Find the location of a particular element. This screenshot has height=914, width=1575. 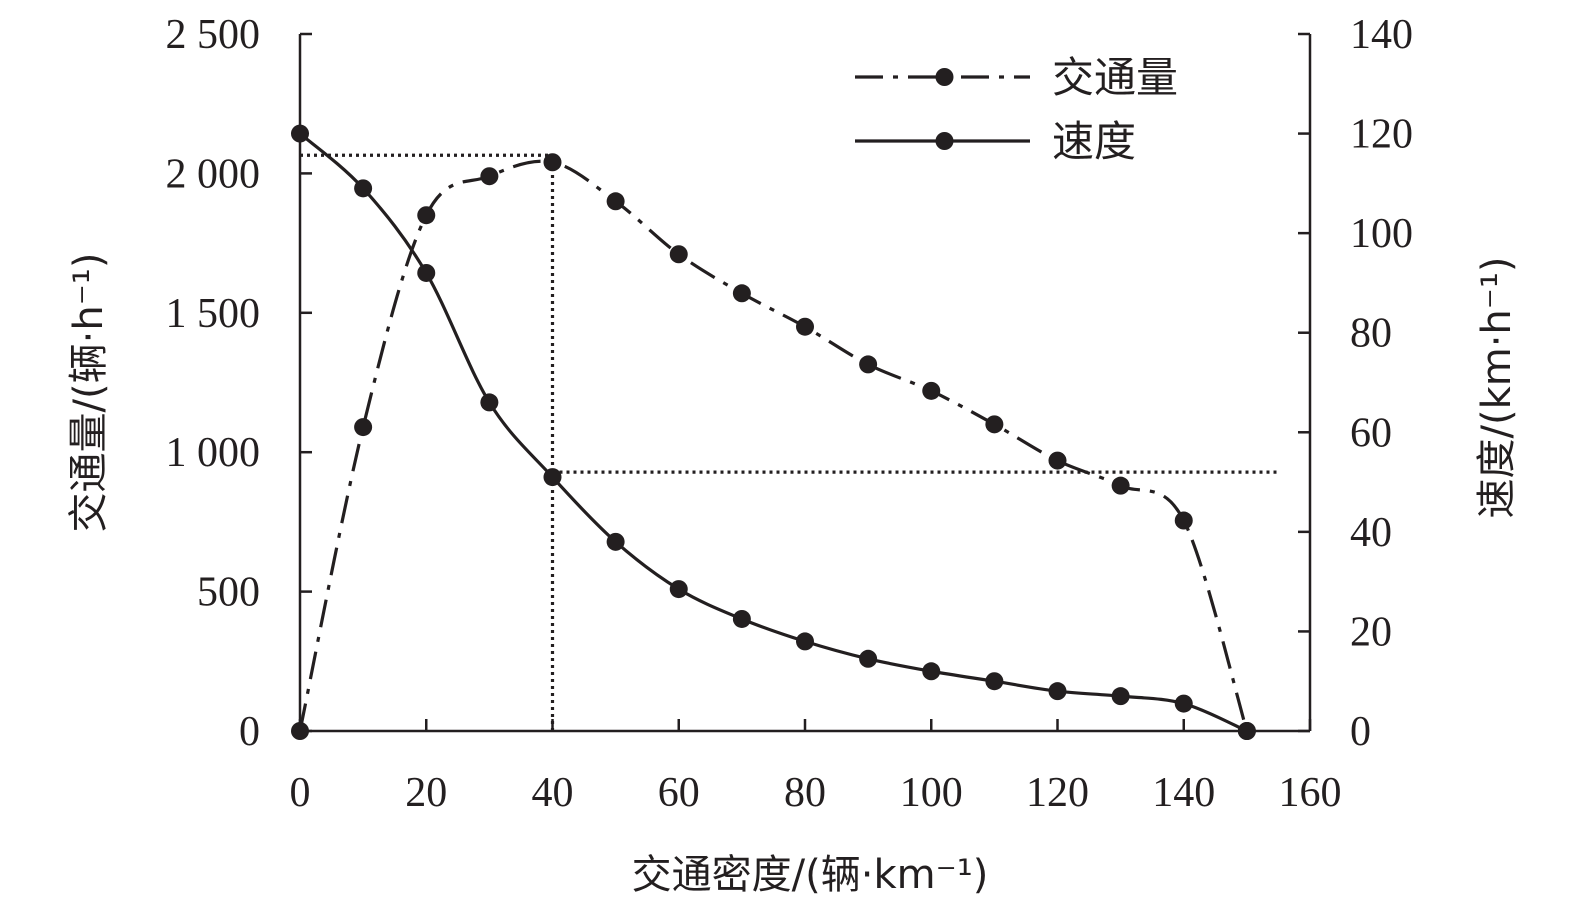

left-y-tick-label: 2 000 is located at coordinates (213, 174).